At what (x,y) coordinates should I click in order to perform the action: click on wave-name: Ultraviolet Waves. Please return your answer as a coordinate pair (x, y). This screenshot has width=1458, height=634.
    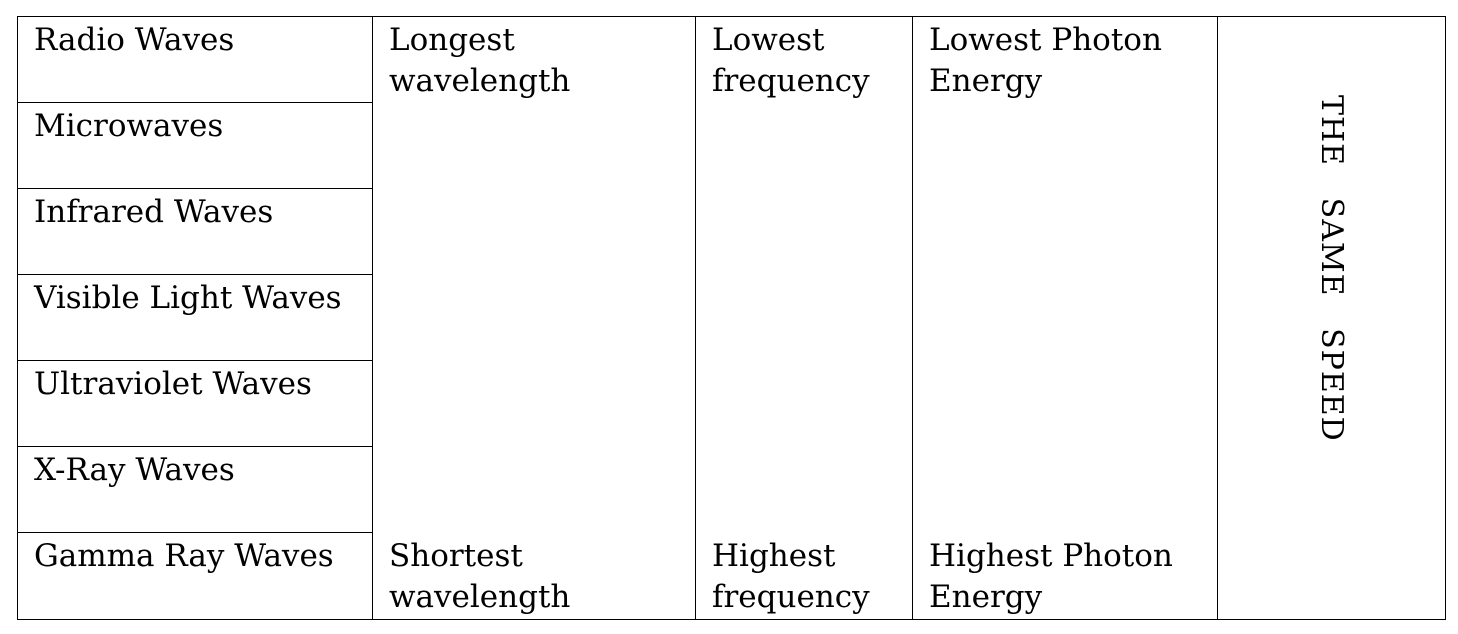
    Looking at the image, I should click on (173, 384).